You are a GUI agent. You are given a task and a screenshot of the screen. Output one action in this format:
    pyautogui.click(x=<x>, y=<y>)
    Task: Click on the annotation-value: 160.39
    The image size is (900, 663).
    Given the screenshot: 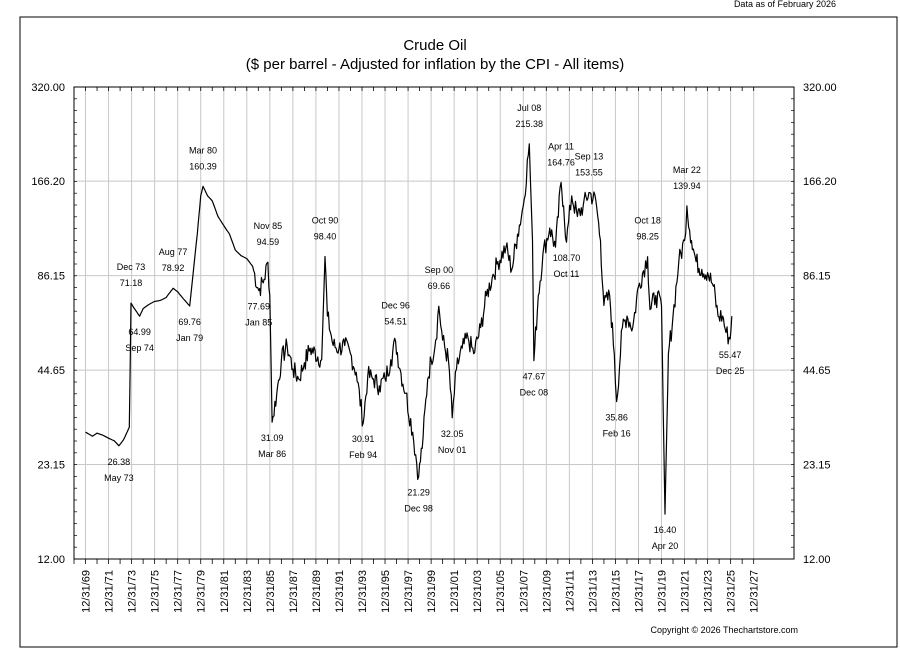 What is the action you would take?
    pyautogui.click(x=203, y=166)
    